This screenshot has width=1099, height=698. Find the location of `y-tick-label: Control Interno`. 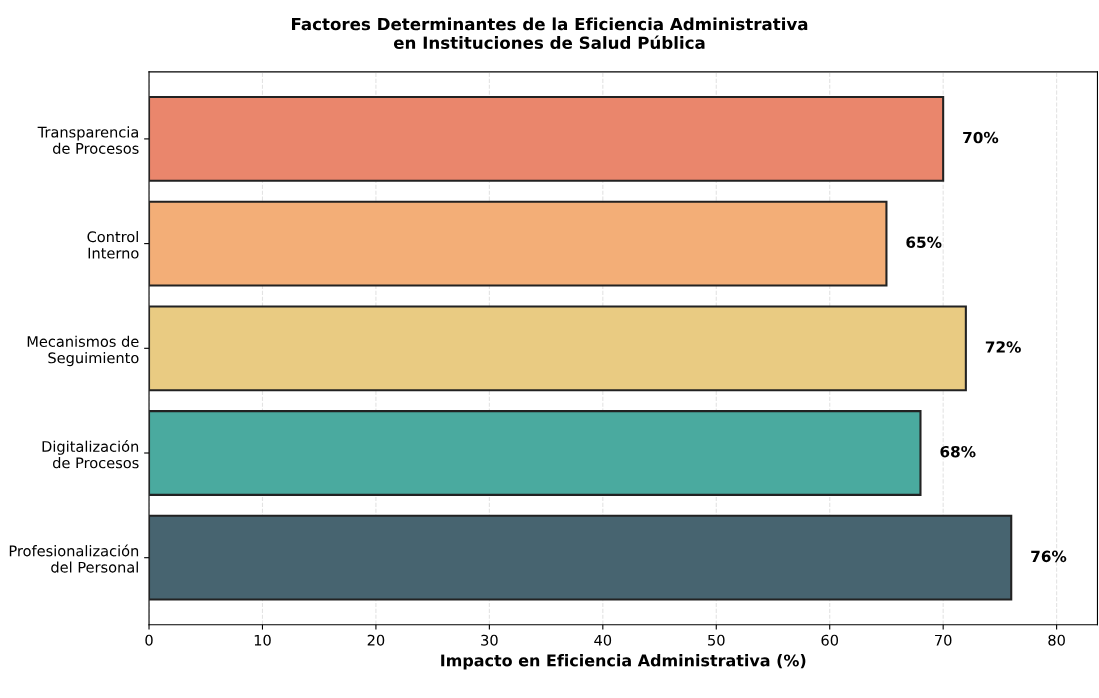

y-tick-label: Control Interno is located at coordinates (113, 245).